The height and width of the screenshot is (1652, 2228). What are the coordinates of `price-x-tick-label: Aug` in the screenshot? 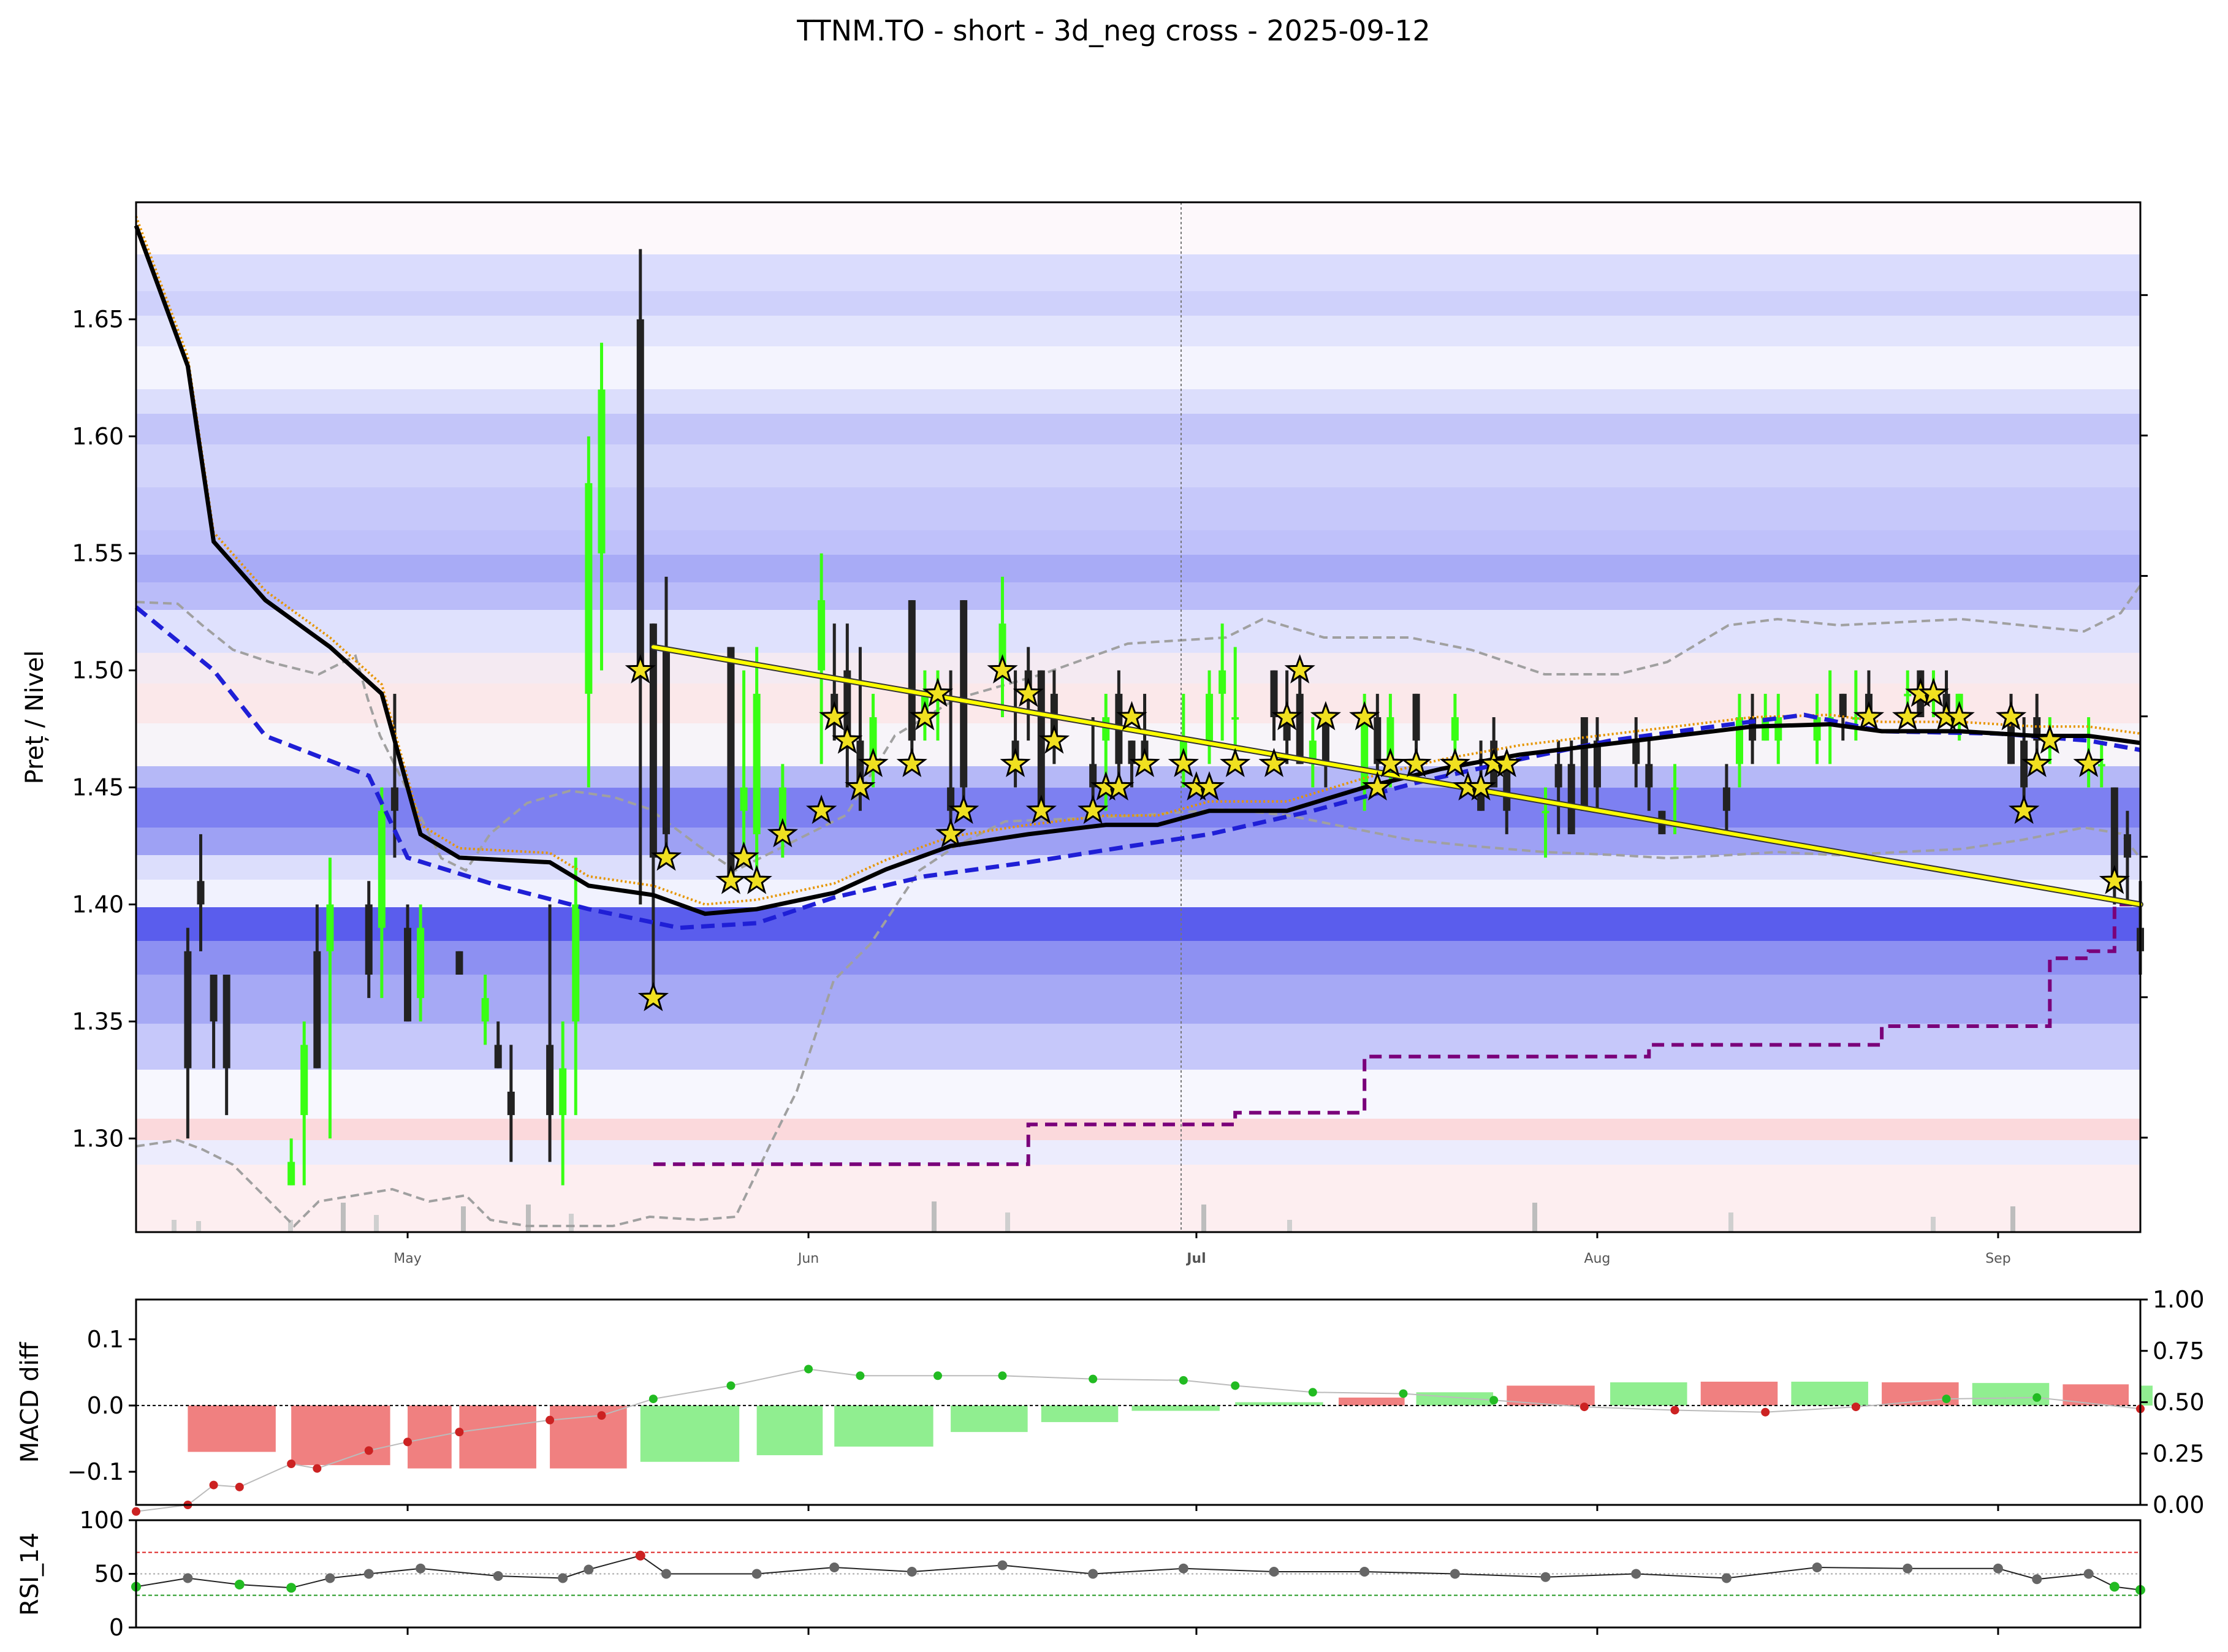 It's located at (1597, 1259).